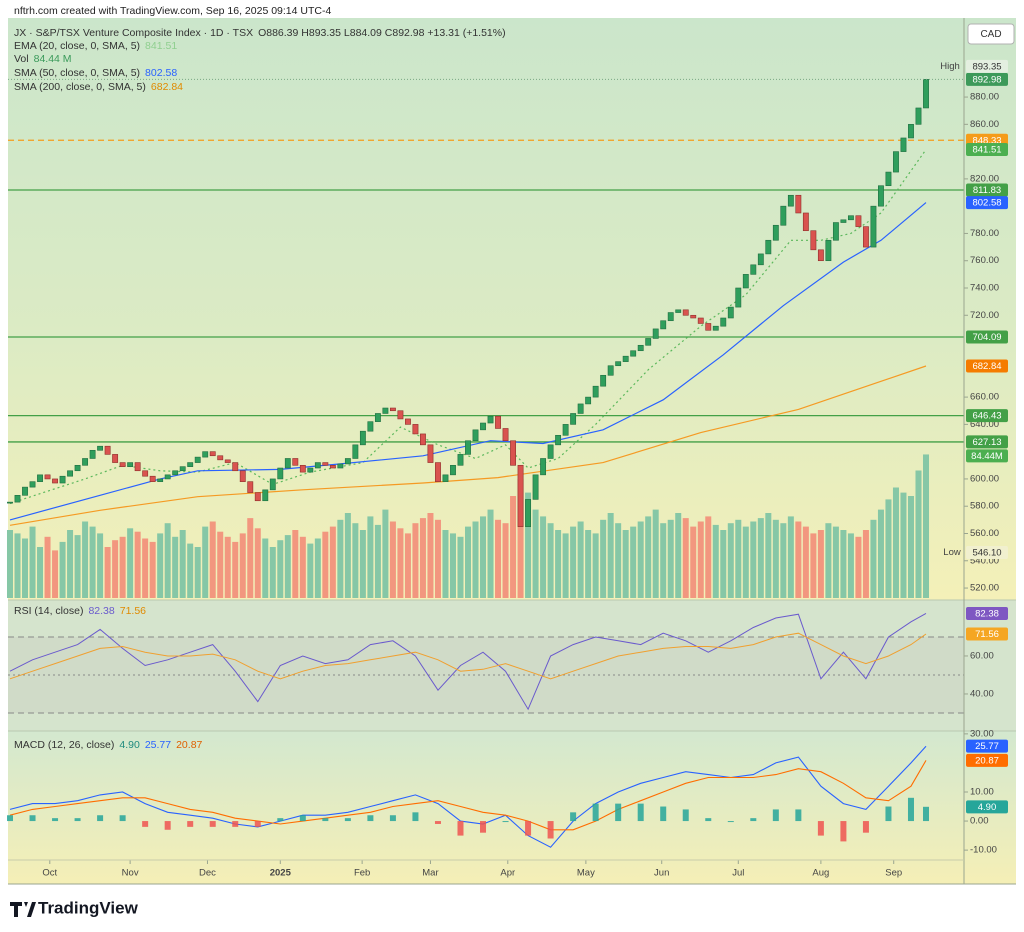 Image resolution: width=1024 pixels, height=932 pixels. I want to click on level-badge-label: 811.83, so click(987, 190).